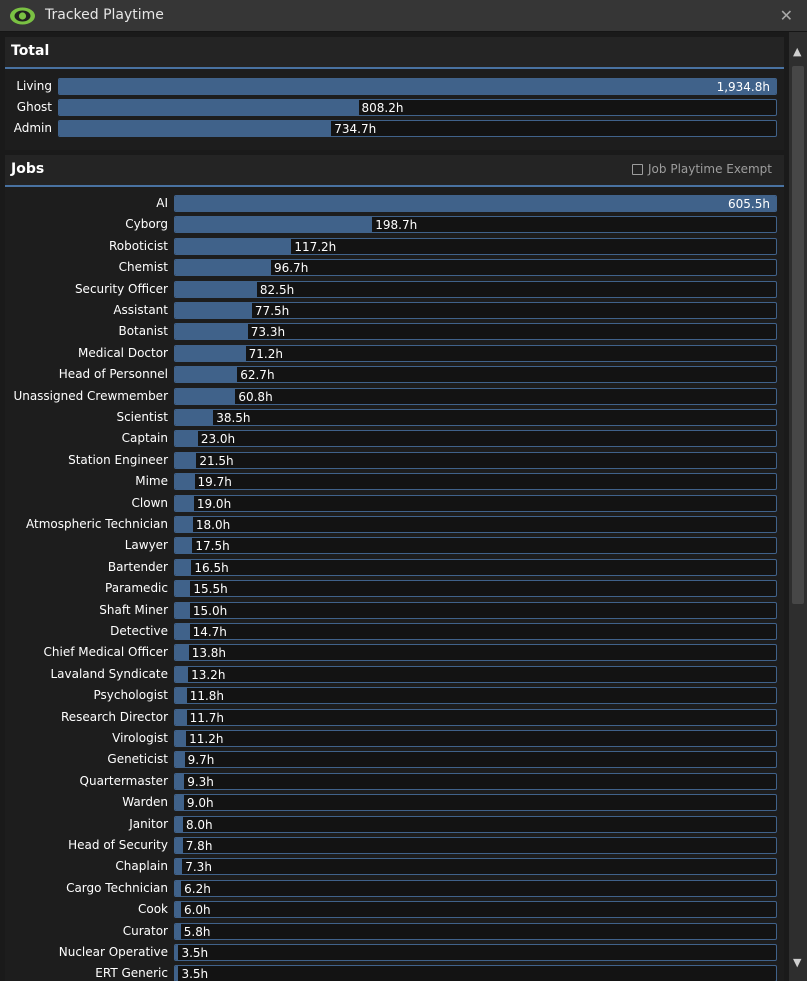 This screenshot has height=981, width=807. What do you see at coordinates (198, 867) in the screenshot?
I see `job-hours-value: 7.3h` at bounding box center [198, 867].